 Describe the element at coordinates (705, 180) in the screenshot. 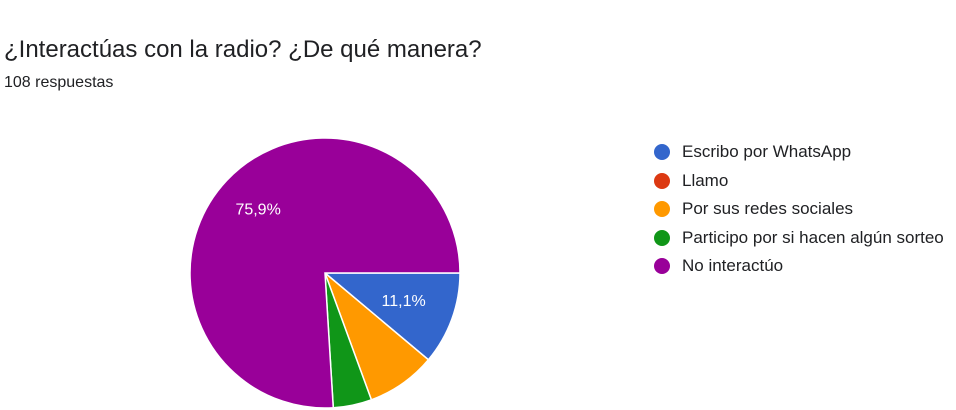

I see `legend-label: Llamo` at that location.